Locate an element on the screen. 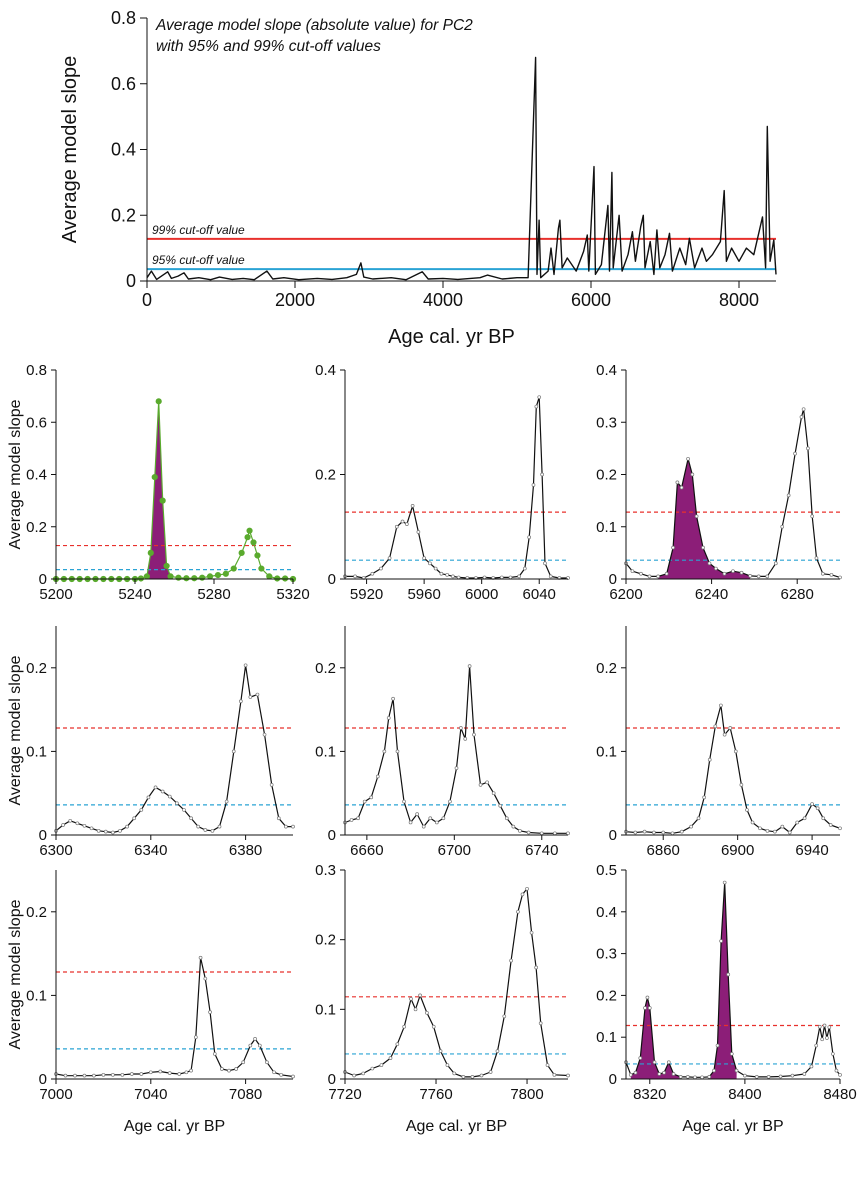 Image resolution: width=861 pixels, height=1181 pixels. x-tick-label: 6040 is located at coordinates (539, 594).